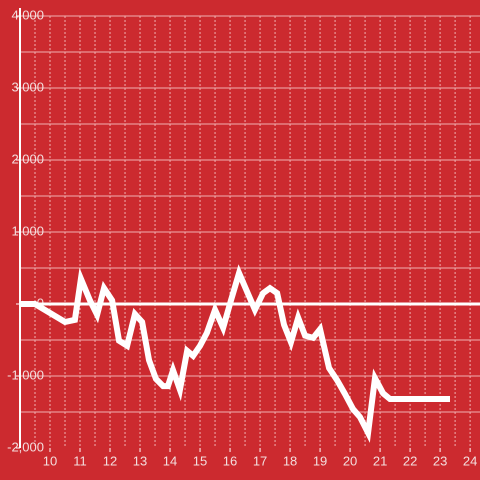 Image resolution: width=480 pixels, height=480 pixels. Describe the element at coordinates (470, 460) in the screenshot. I see `x-tick-label: 24` at that location.